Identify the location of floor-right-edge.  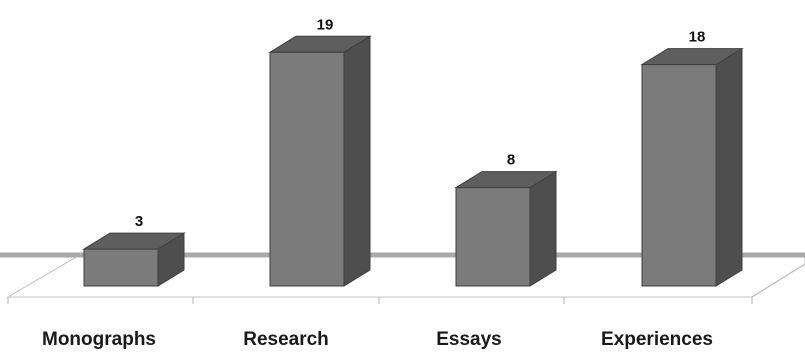
(778, 280).